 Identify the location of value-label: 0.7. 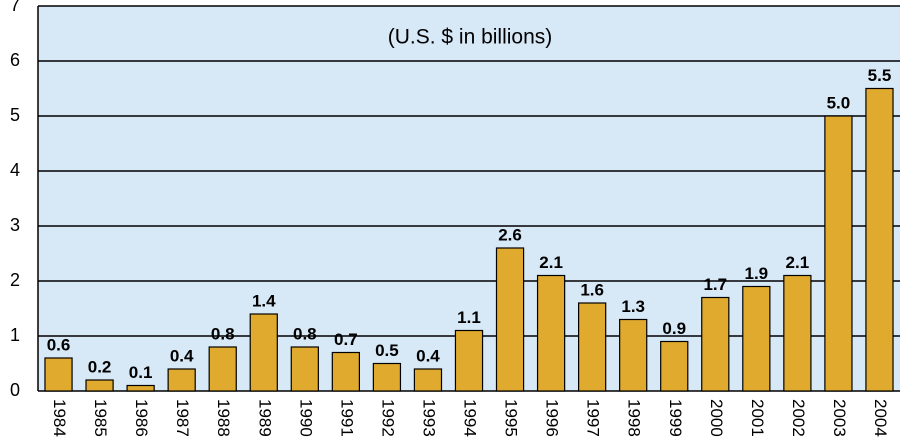
(346, 339).